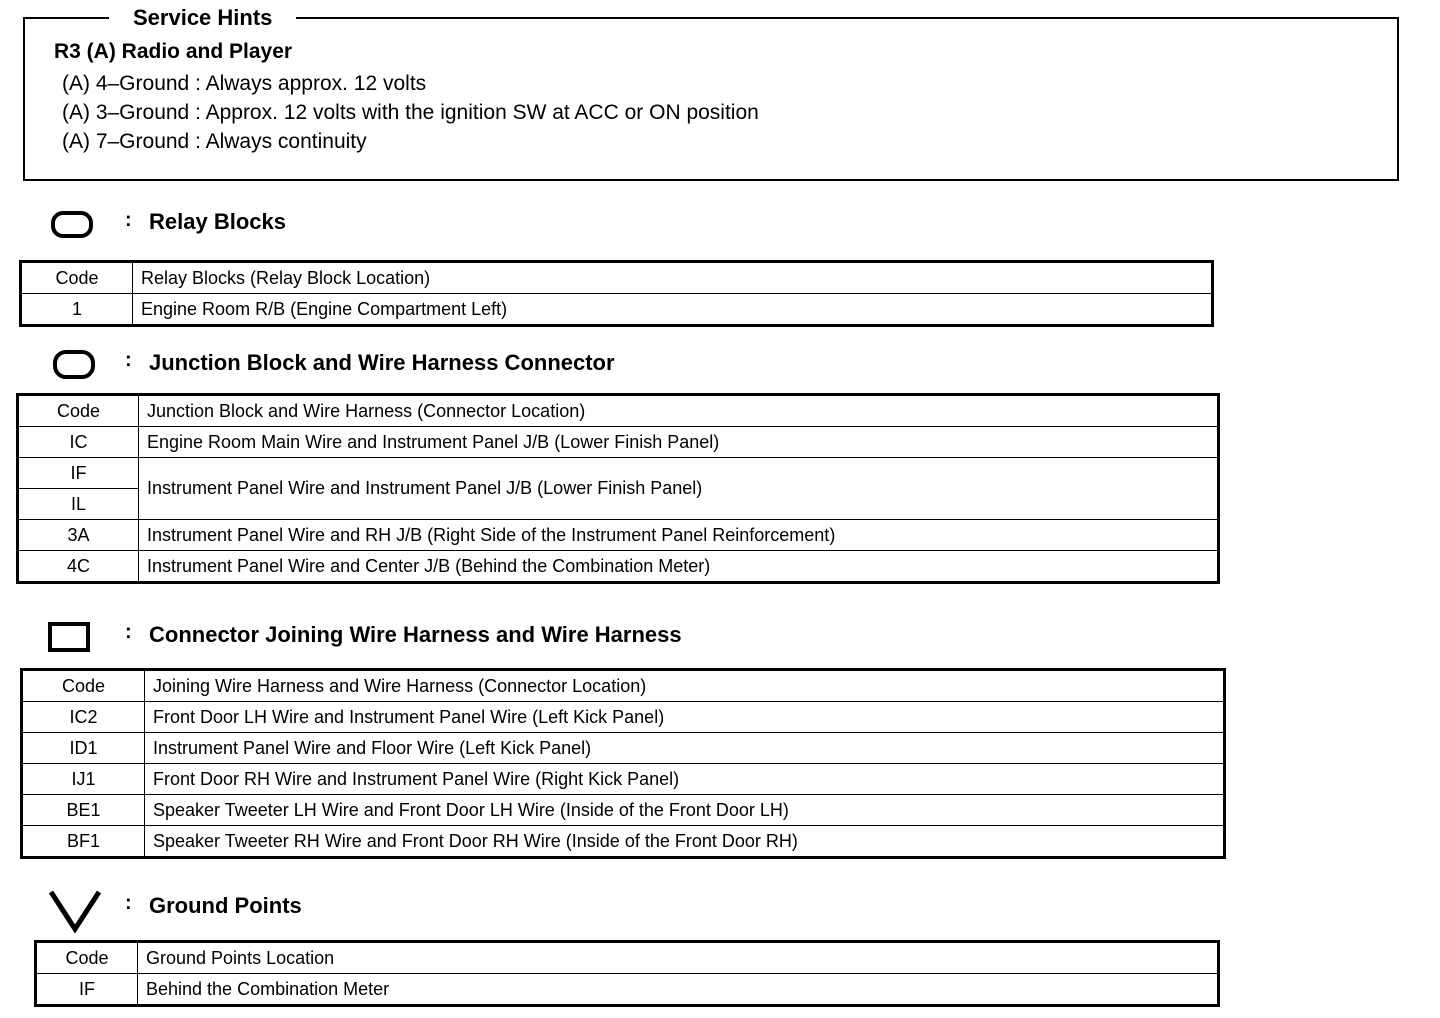  I want to click on cell-code: BE1, so click(83, 810).